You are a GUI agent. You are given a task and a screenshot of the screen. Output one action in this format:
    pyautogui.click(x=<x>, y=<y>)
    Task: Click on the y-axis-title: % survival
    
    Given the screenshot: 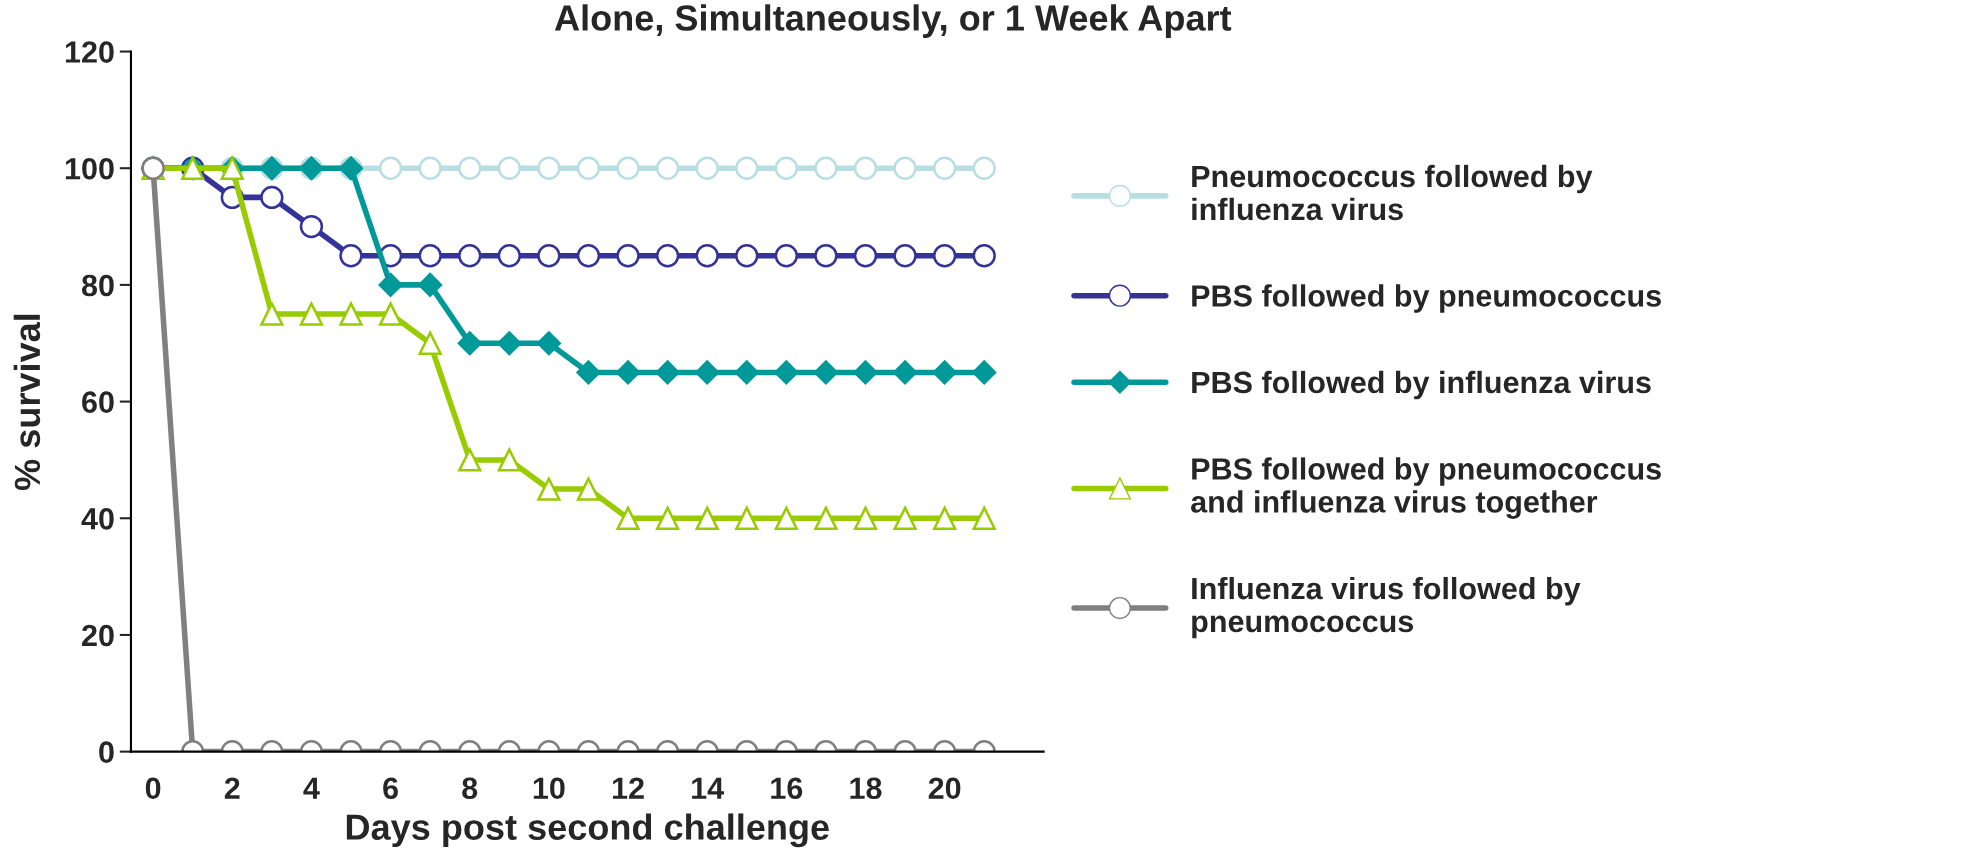 What is the action you would take?
    pyautogui.click(x=27, y=402)
    